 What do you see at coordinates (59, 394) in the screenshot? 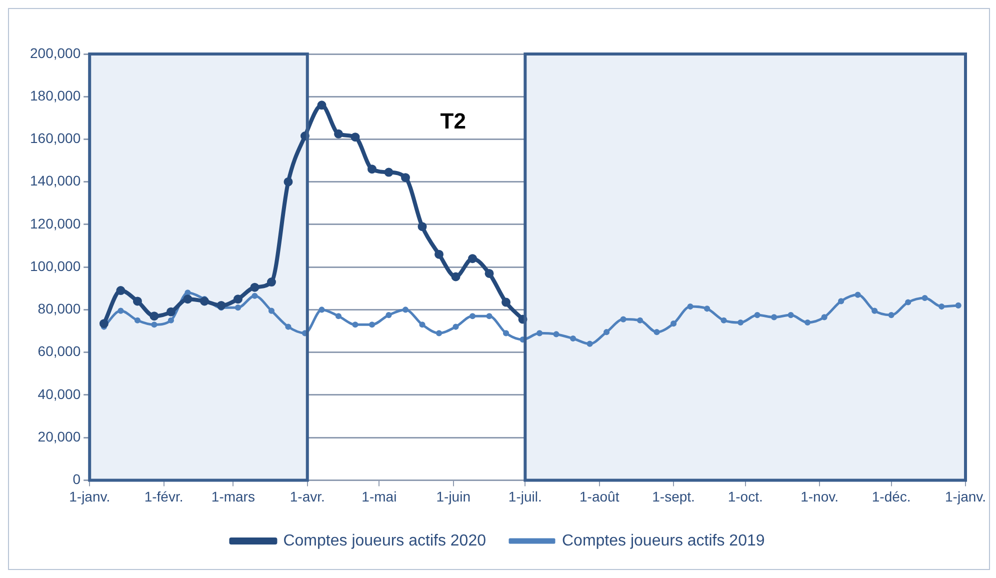
I see `y-tick-label: 40,000` at bounding box center [59, 394].